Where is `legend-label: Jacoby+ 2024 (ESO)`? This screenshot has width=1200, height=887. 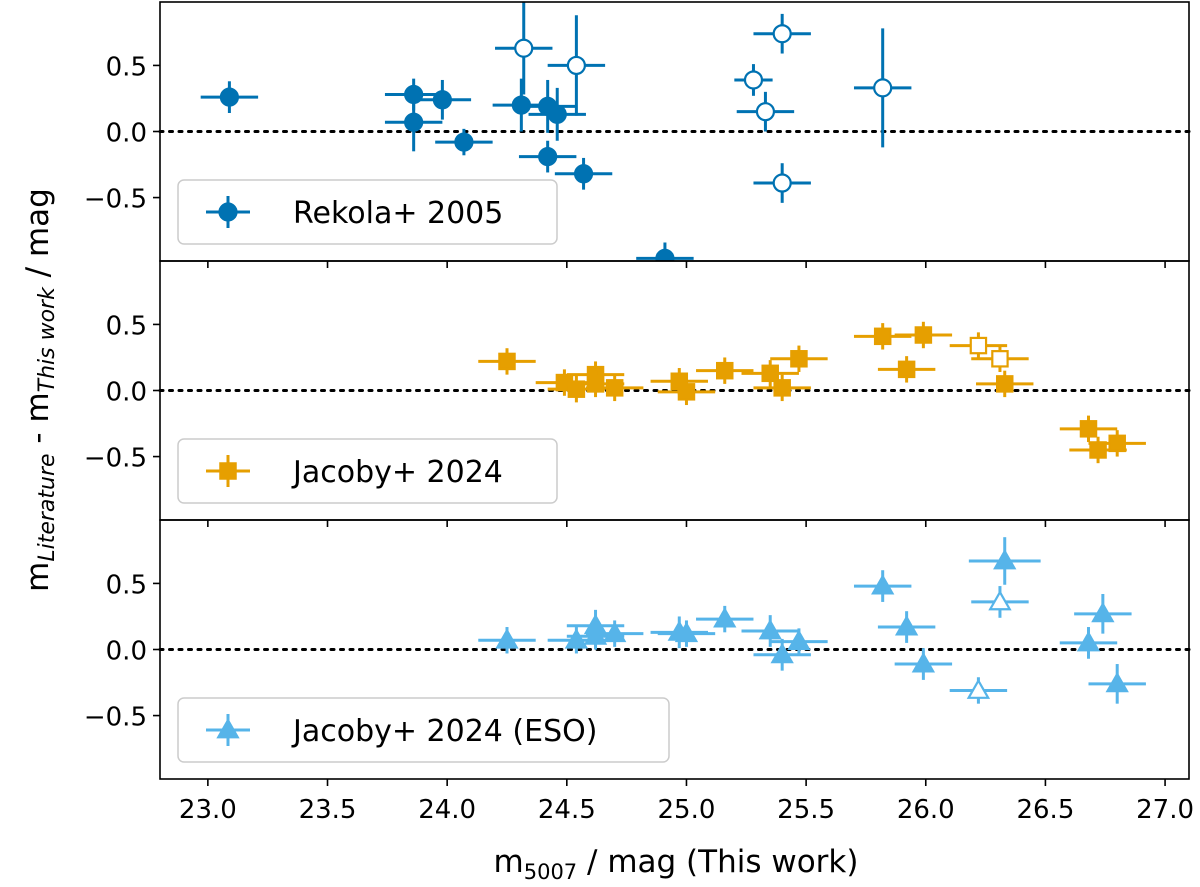 legend-label: Jacoby+ 2024 (ESO) is located at coordinates (444, 731).